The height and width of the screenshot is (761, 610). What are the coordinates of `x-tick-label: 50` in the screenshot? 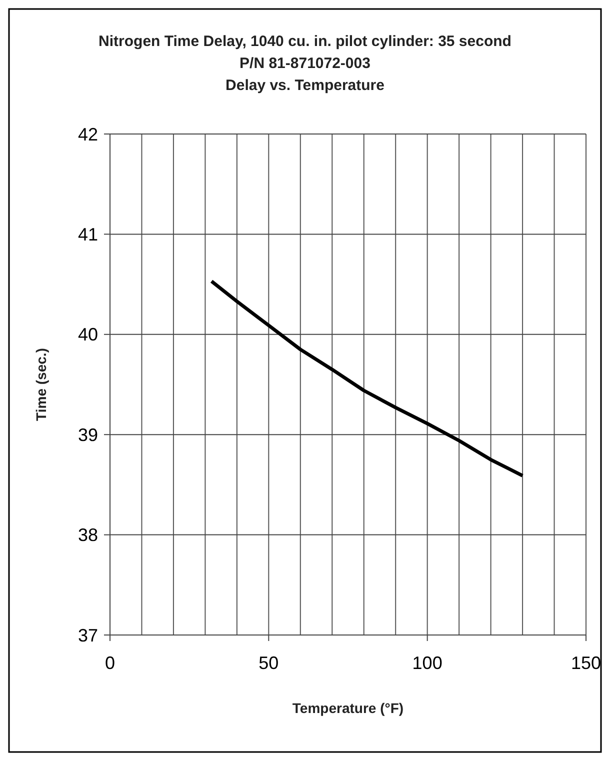 It's located at (268, 663).